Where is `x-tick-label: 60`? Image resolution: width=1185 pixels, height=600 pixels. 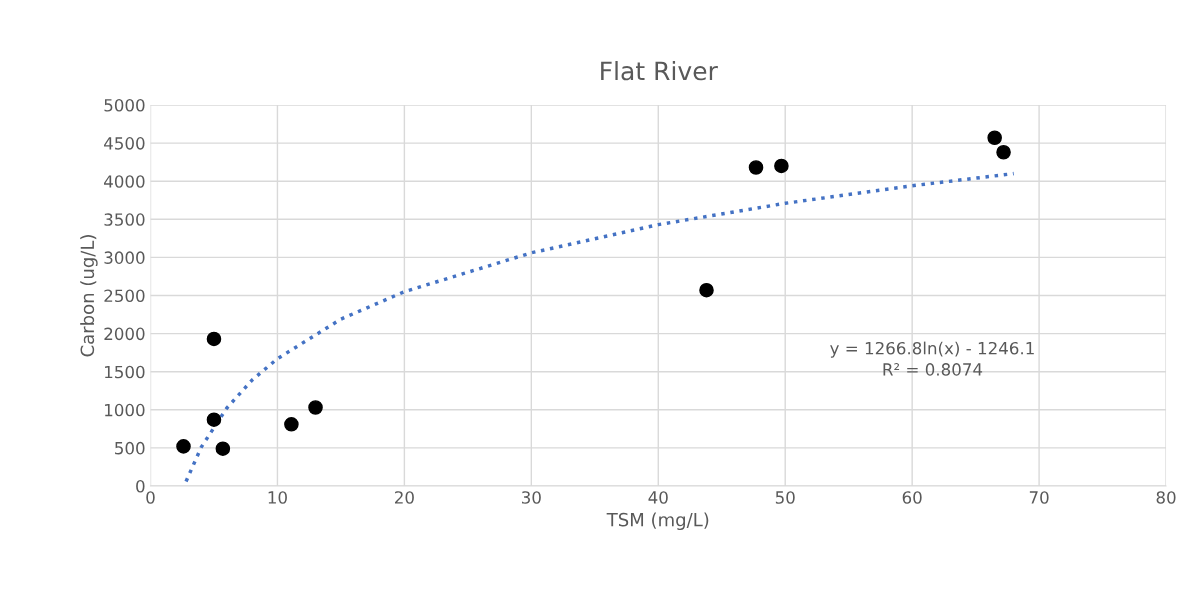
x-tick-label: 60 is located at coordinates (912, 497).